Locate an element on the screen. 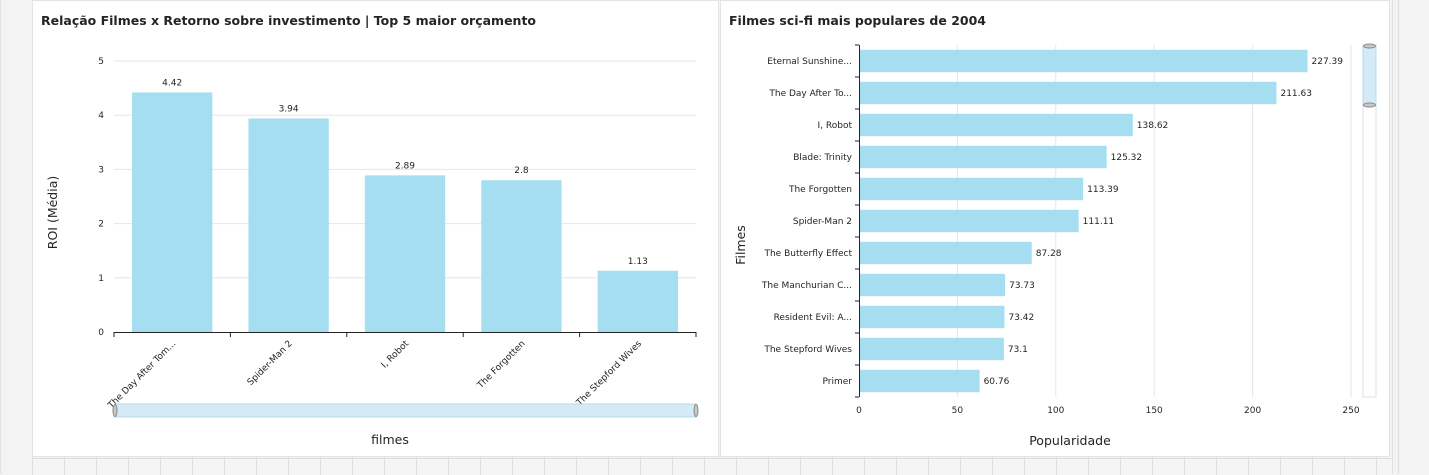 The image size is (1429, 475). bar-data-label: 87.28 is located at coordinates (1049, 254).